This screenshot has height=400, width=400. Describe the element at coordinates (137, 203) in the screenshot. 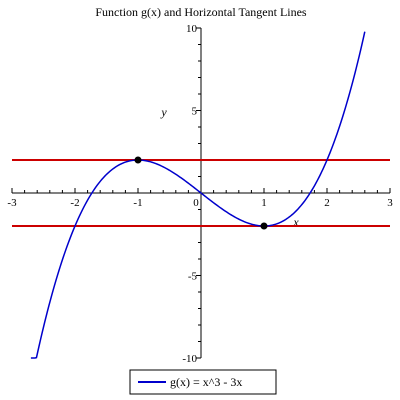

I see `x-tick-label: -1` at that location.